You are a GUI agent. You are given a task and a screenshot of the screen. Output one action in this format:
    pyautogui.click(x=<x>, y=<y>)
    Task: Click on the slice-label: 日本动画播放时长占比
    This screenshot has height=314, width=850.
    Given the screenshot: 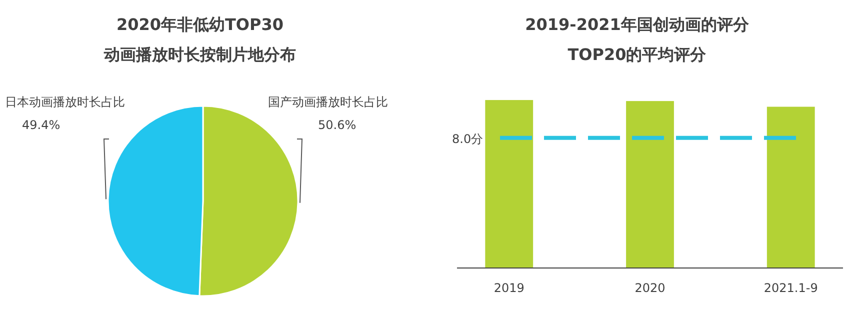 What is the action you would take?
    pyautogui.click(x=65, y=102)
    